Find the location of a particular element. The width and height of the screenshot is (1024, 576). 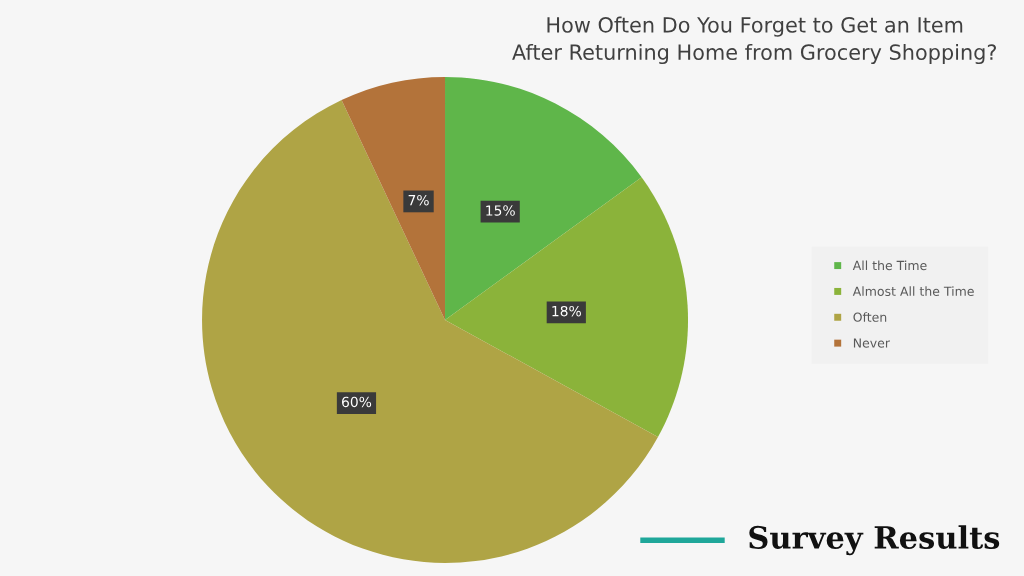

legend-label: All the Time is located at coordinates (889, 265).